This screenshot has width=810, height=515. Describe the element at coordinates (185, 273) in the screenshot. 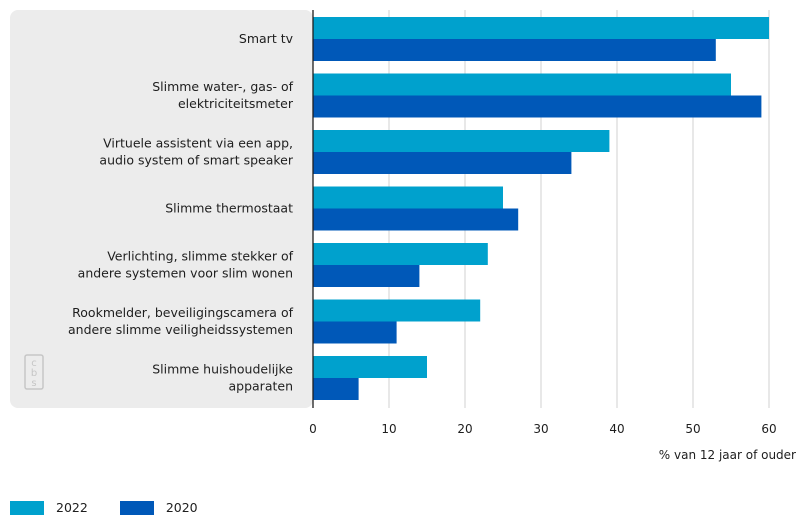

I see `category-label: andere systemen voor slim wonen` at that location.